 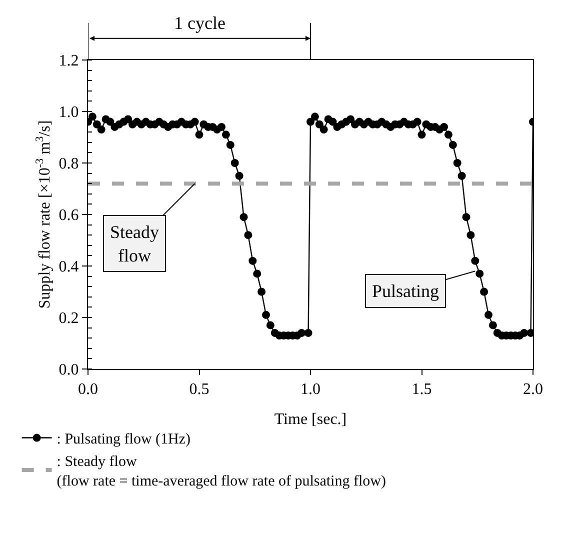 I want to click on legend-label: : Steady flow (flow rate = time-averaged flow rate of pulsating flow), so click(x=221, y=472).